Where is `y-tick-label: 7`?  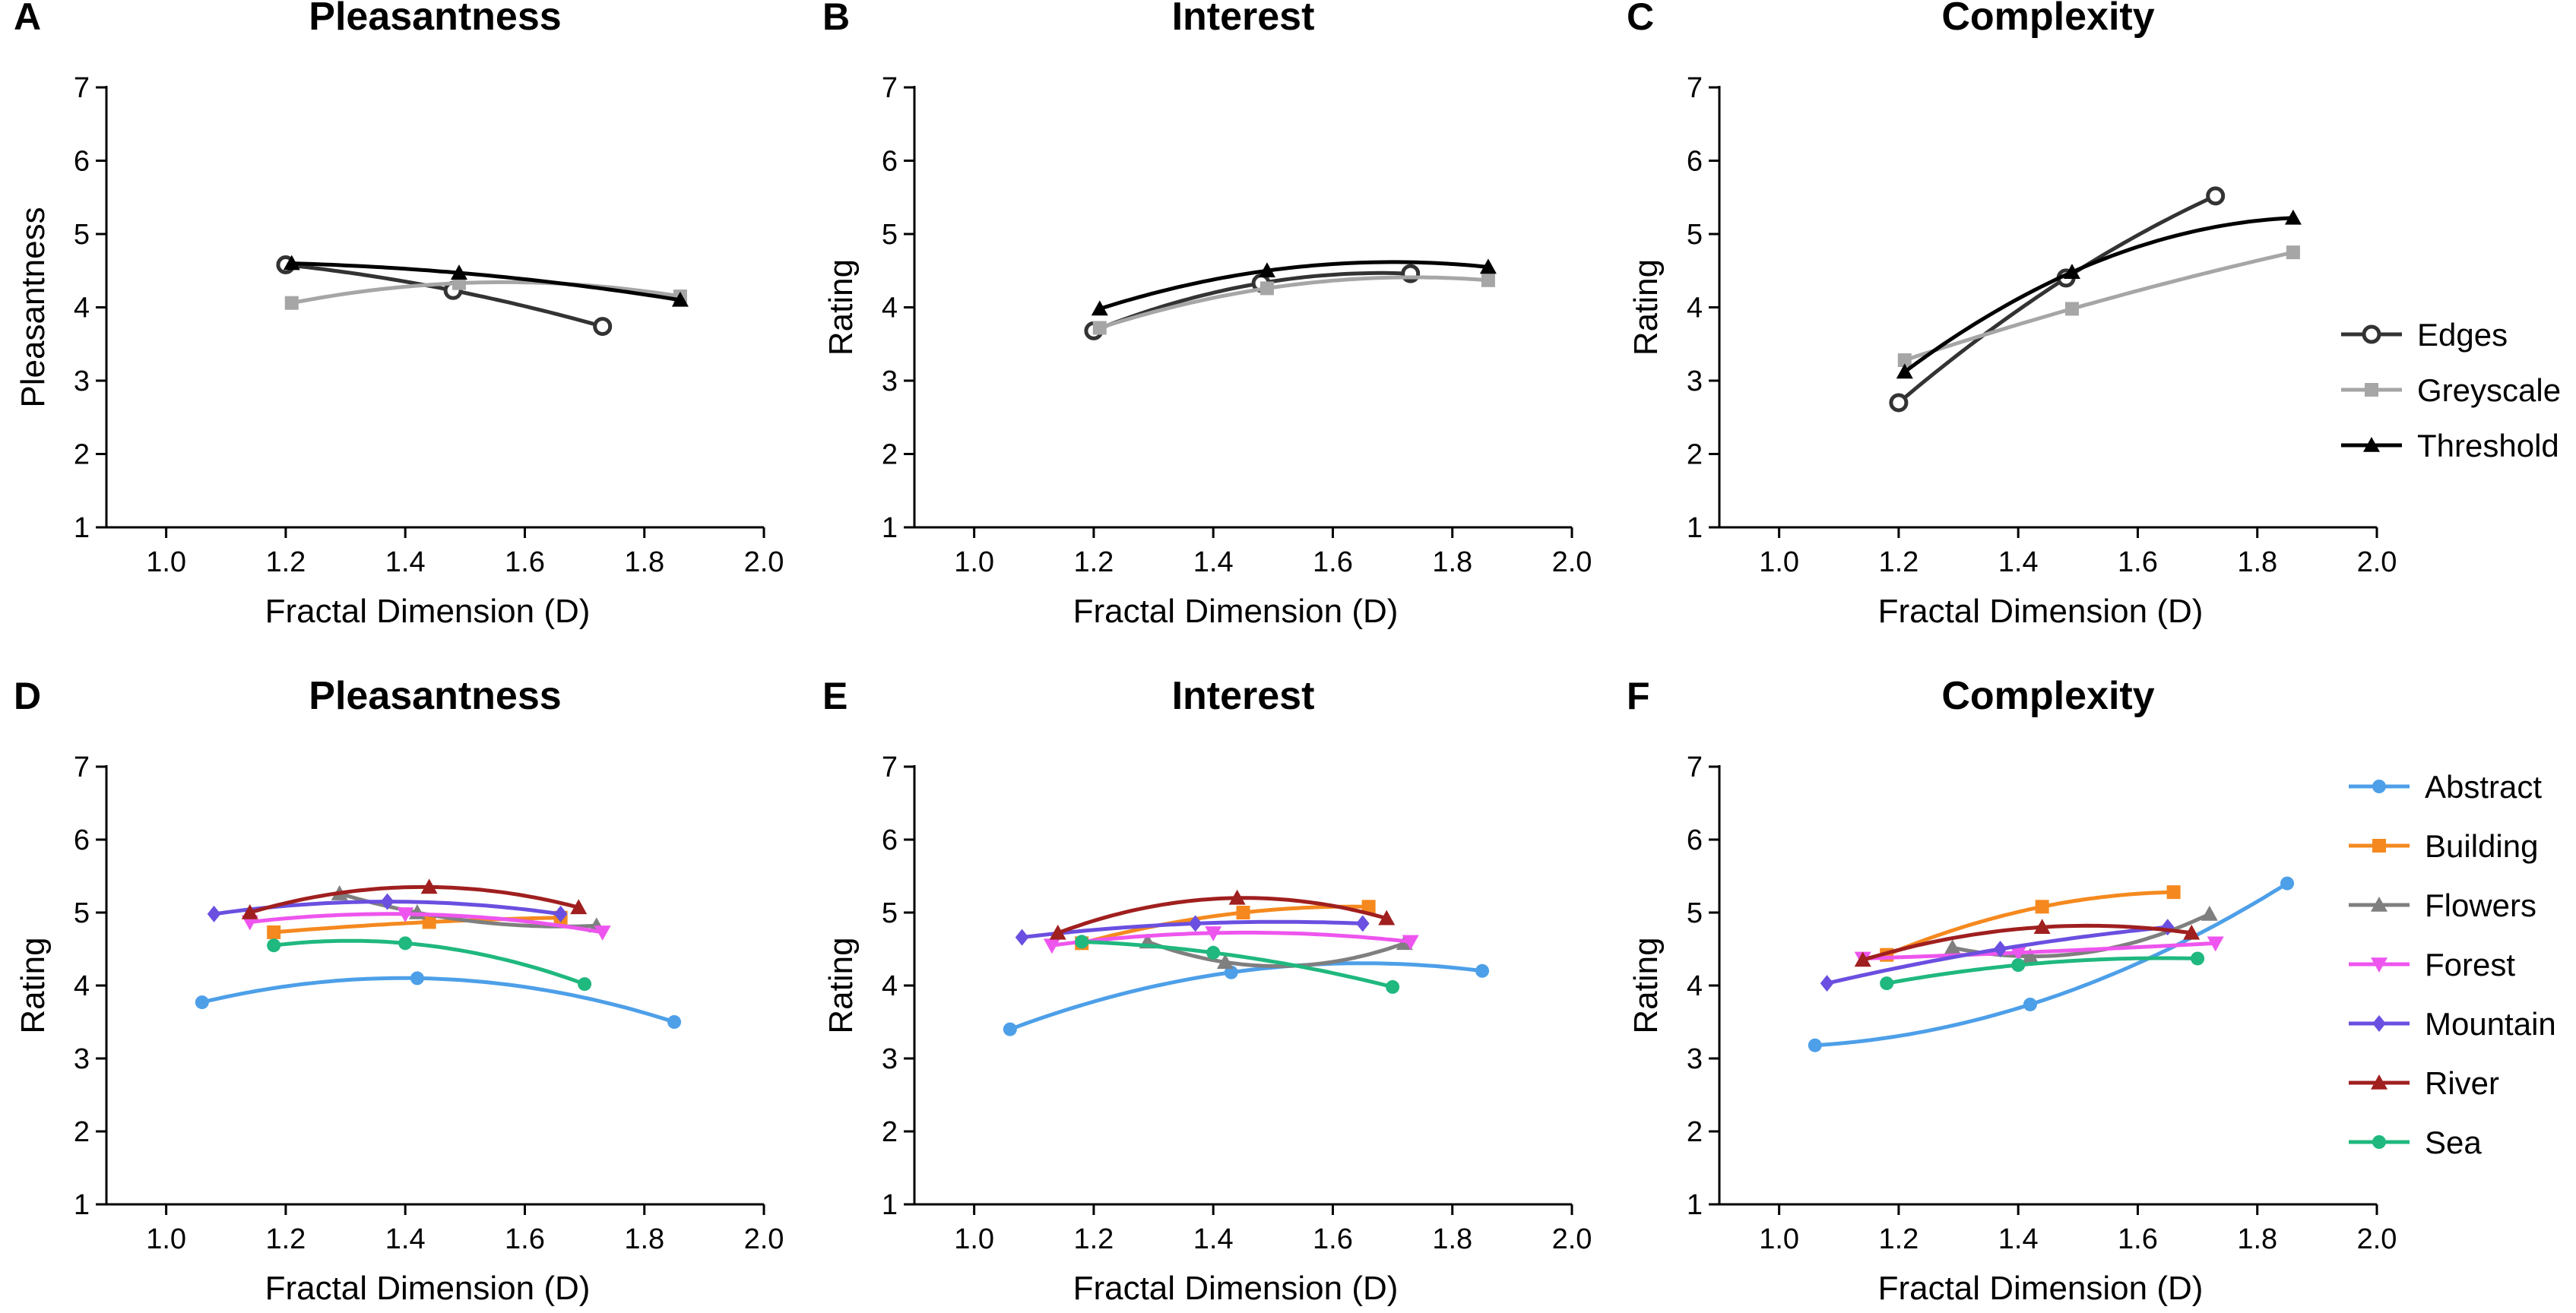
y-tick-label: 7 is located at coordinates (890, 88).